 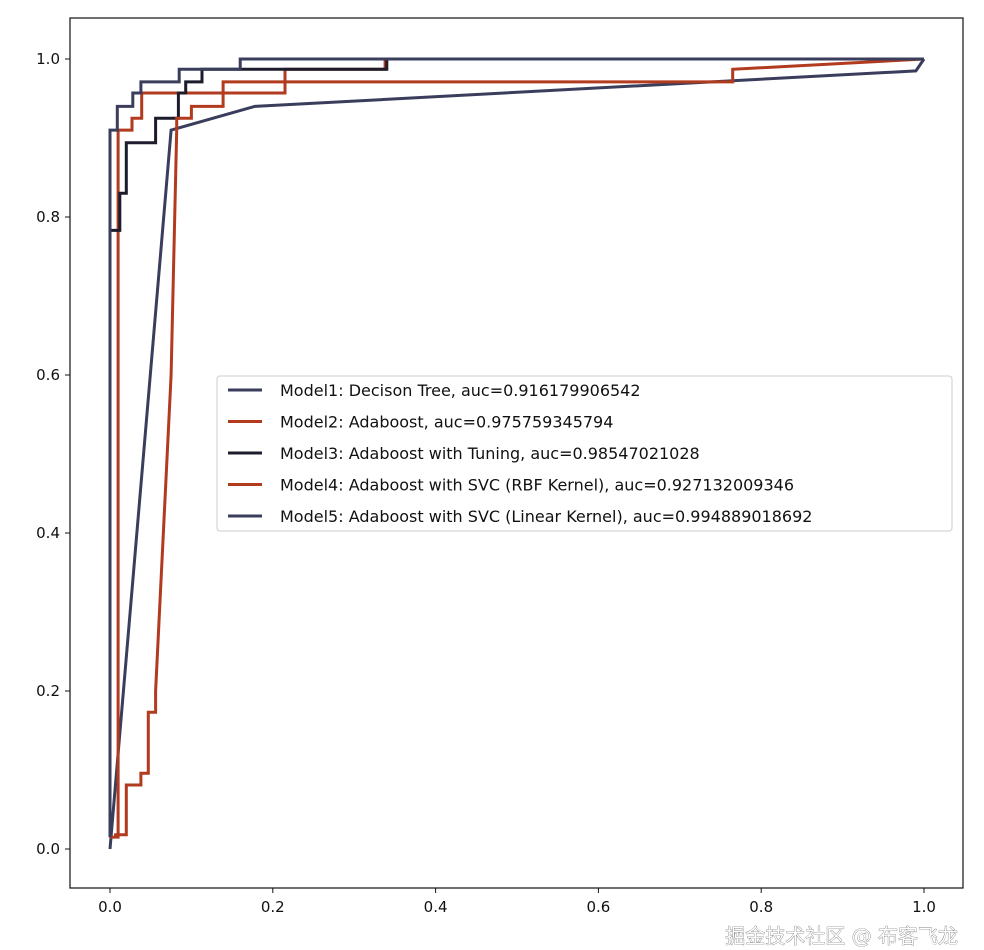 What do you see at coordinates (924, 907) in the screenshot?
I see `x-tick-label: 1.0` at bounding box center [924, 907].